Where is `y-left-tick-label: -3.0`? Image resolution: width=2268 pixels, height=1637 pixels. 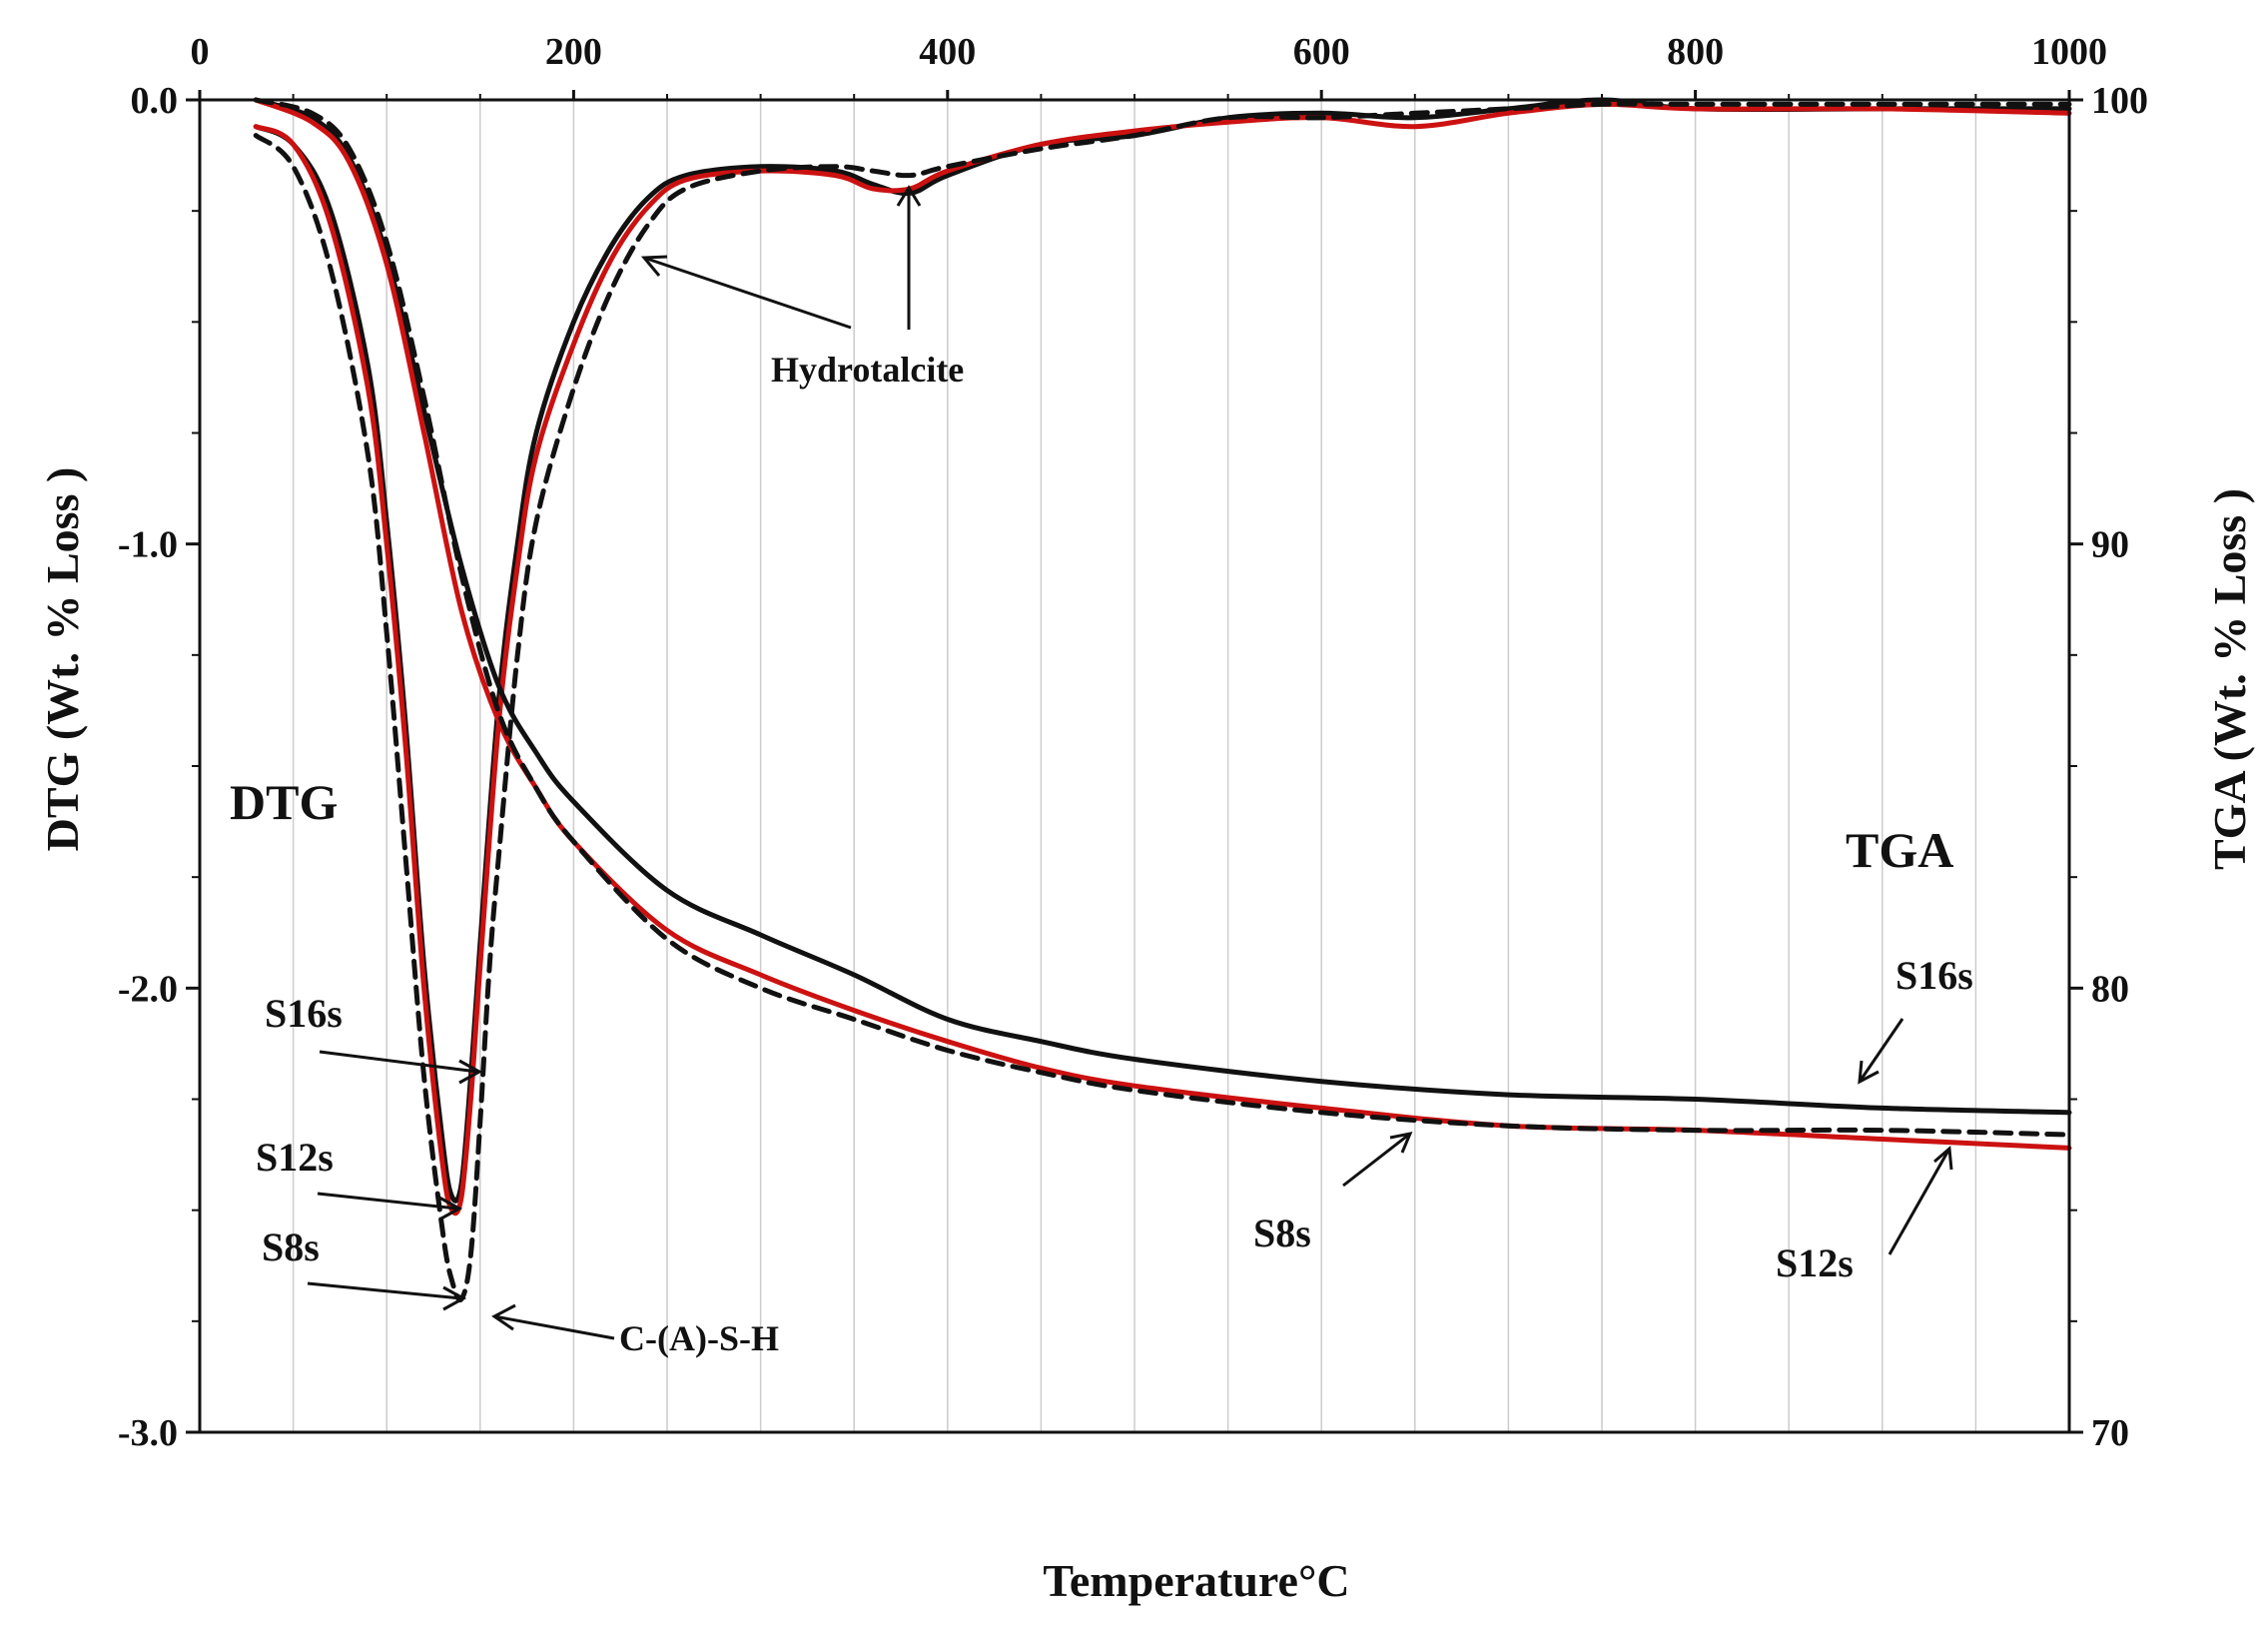
y-left-tick-label: -3.0 is located at coordinates (148, 1433).